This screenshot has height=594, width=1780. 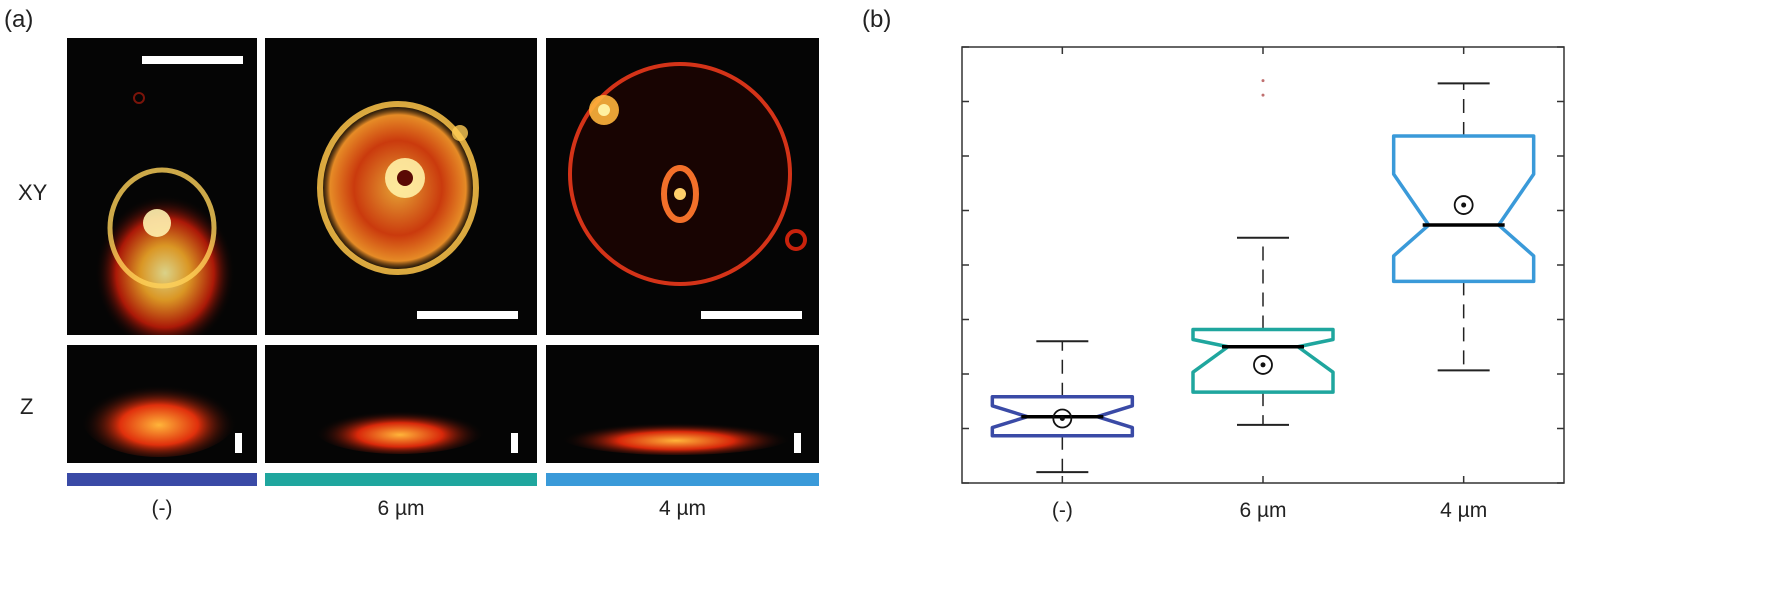 What do you see at coordinates (1463, 510) in the screenshot?
I see `x-tick-label: 4 µm` at bounding box center [1463, 510].